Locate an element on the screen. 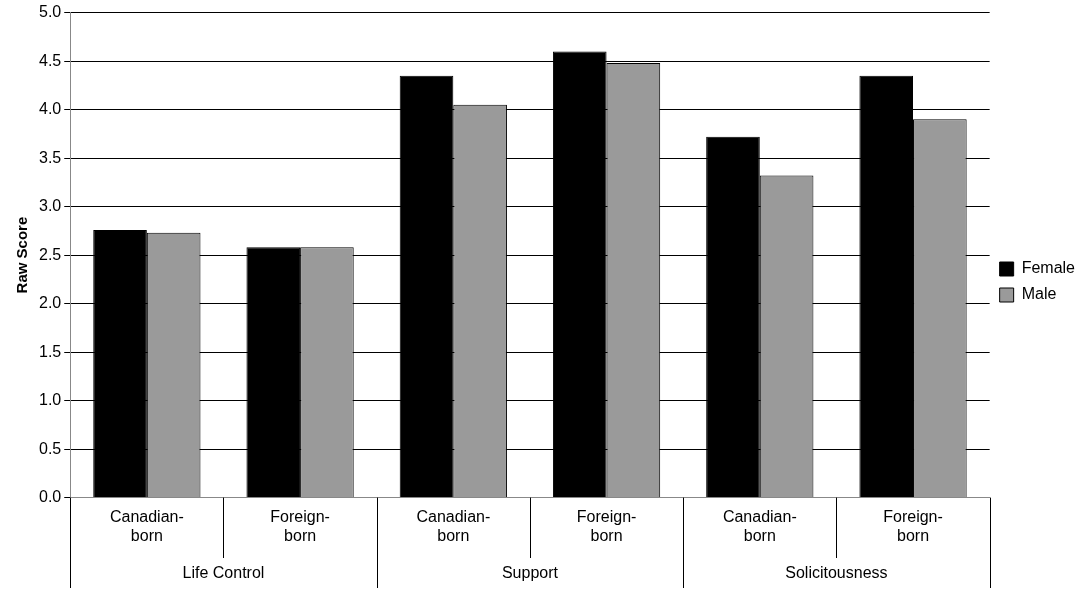  y-tick-label: 2.0 is located at coordinates (50, 303).